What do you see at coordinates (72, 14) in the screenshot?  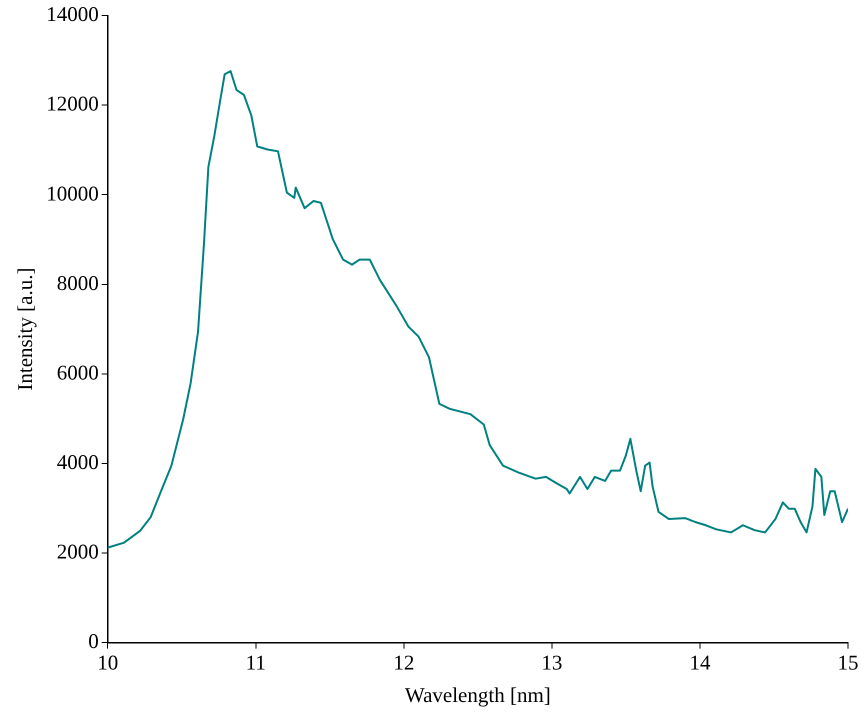 I see `y-tick-label: 14000` at bounding box center [72, 14].